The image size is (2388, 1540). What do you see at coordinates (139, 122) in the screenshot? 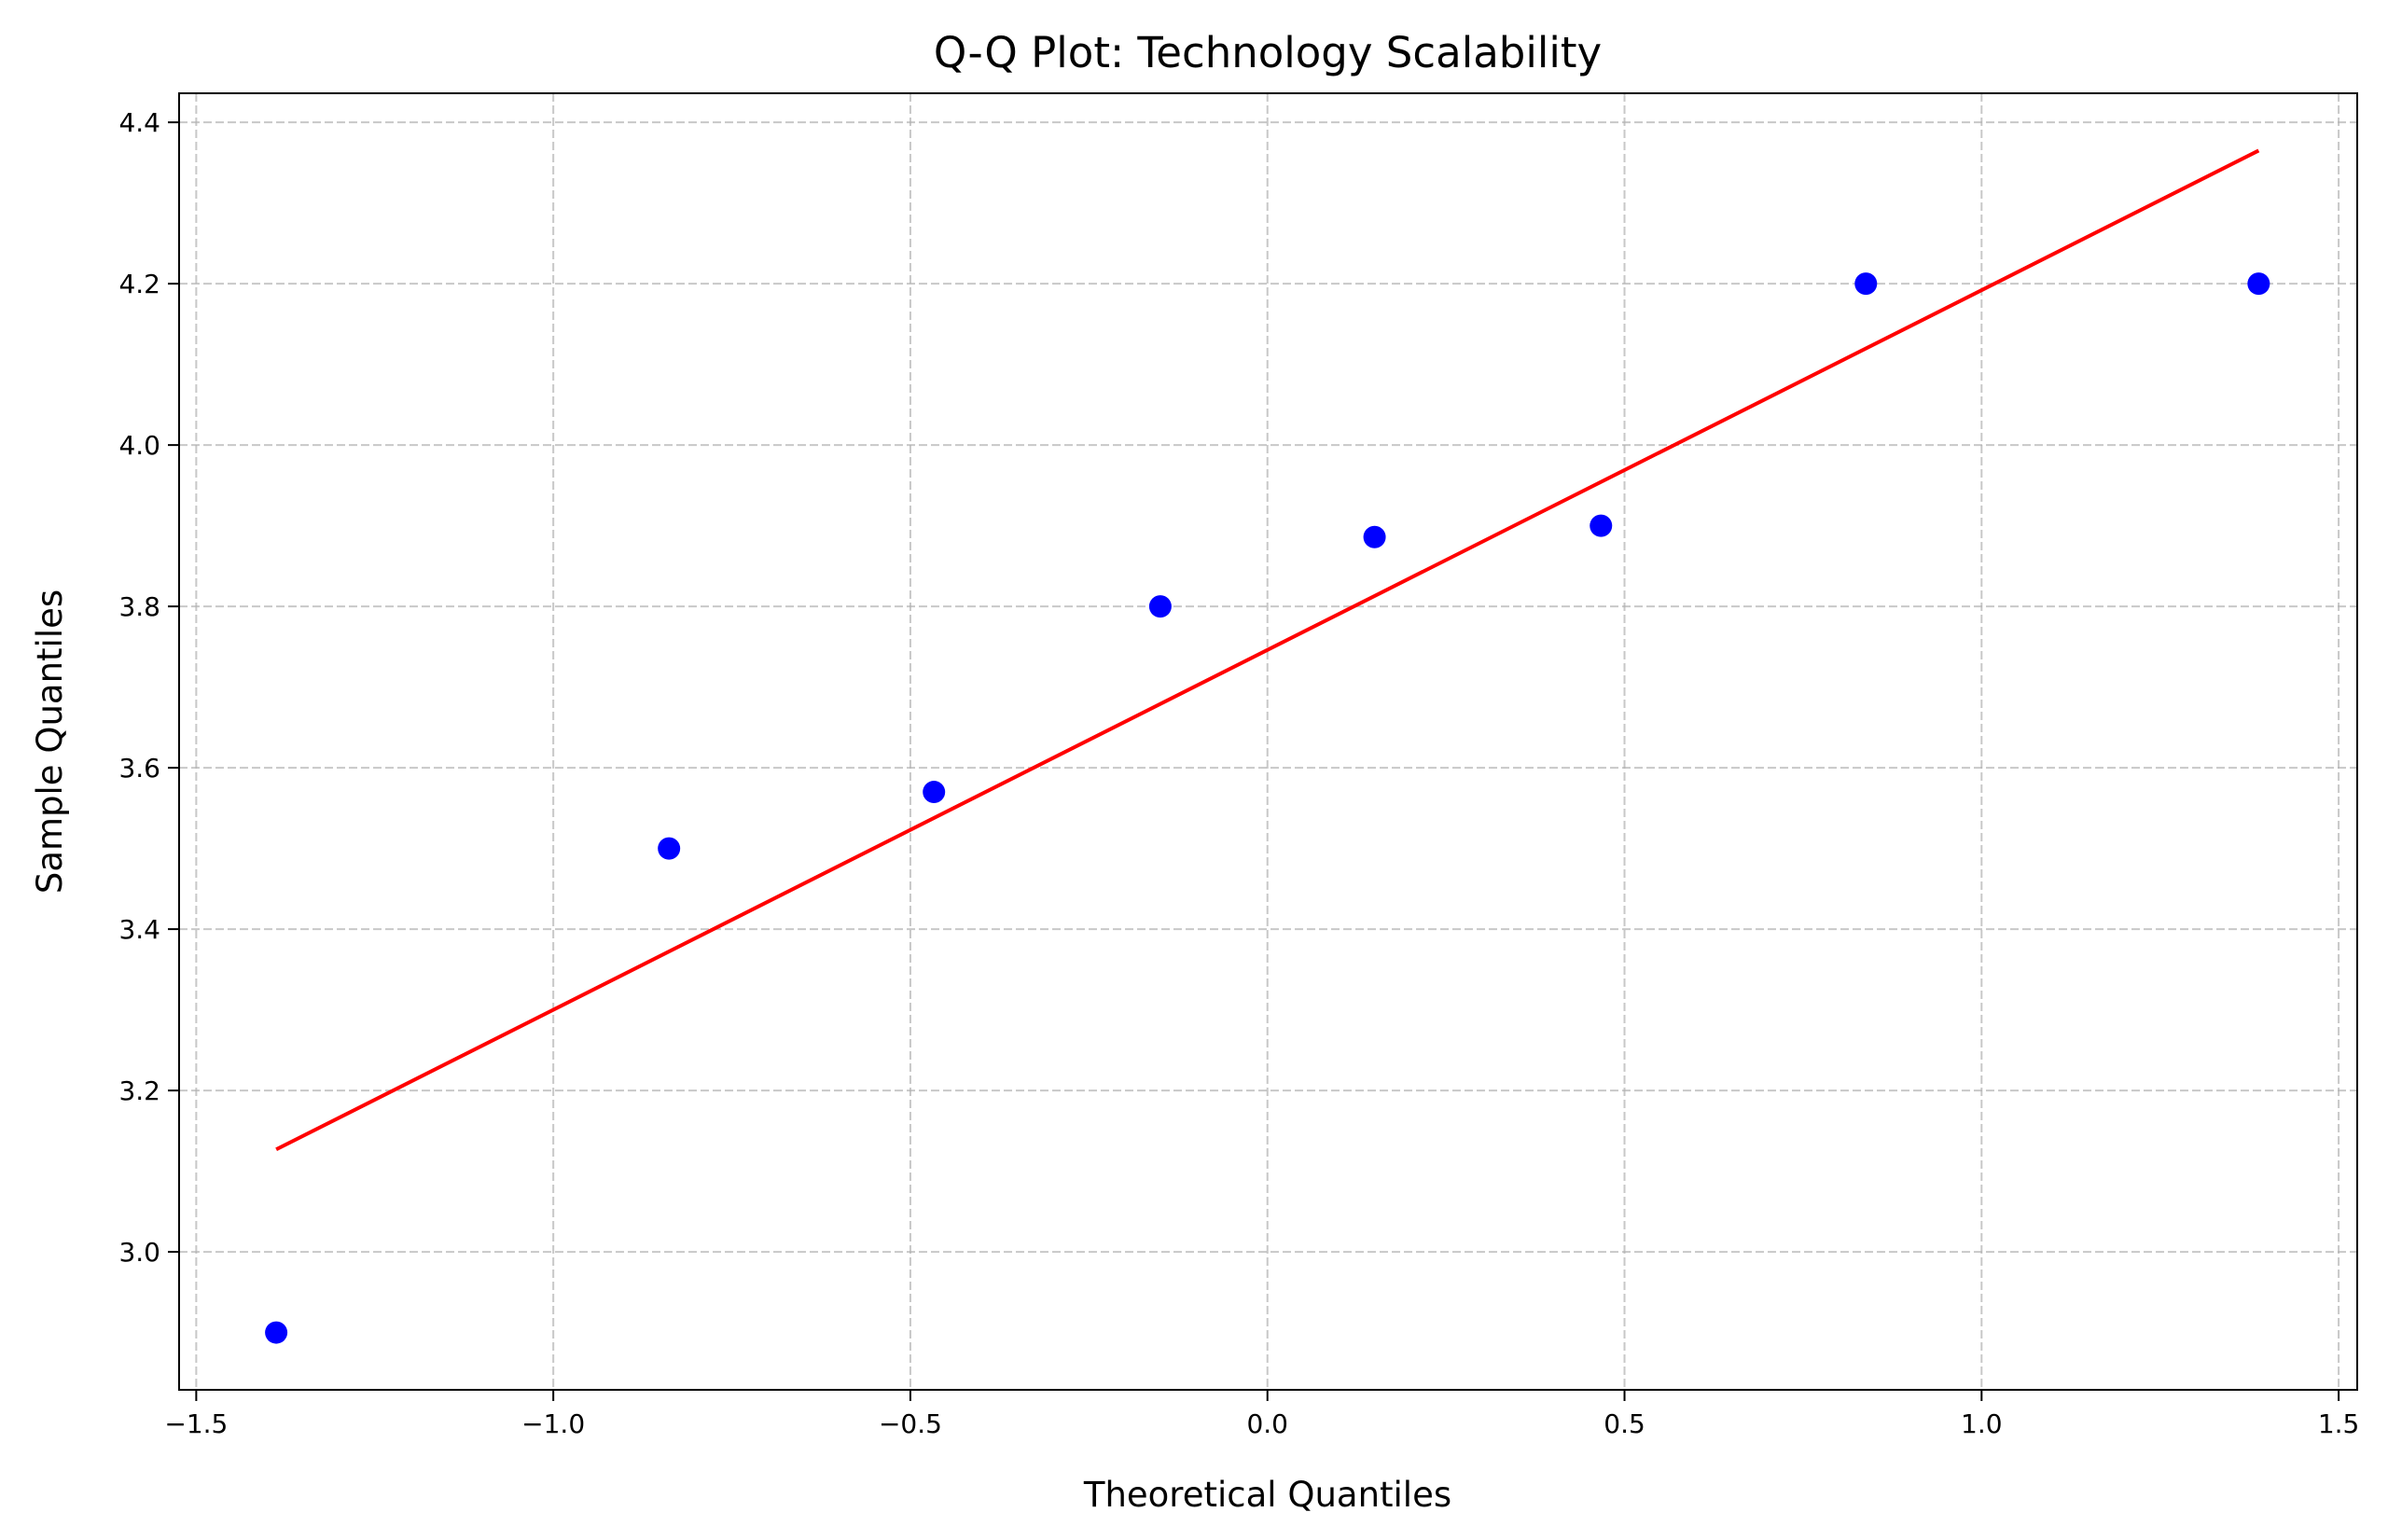
I see `y-tick-label: 4.4` at bounding box center [139, 122].